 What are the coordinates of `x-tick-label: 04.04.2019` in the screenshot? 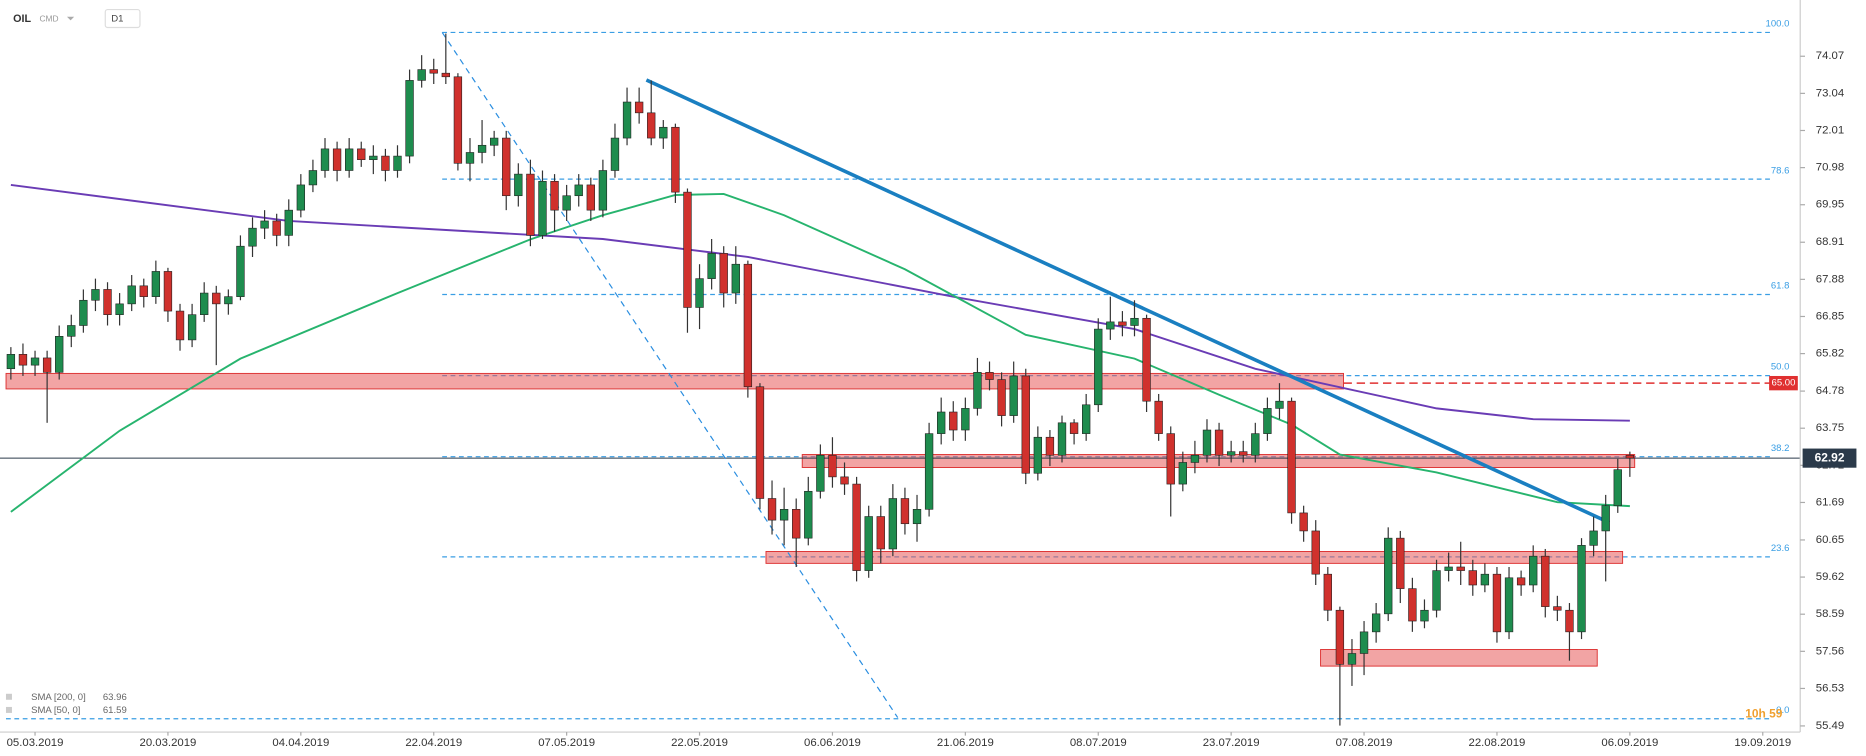 It's located at (300, 743).